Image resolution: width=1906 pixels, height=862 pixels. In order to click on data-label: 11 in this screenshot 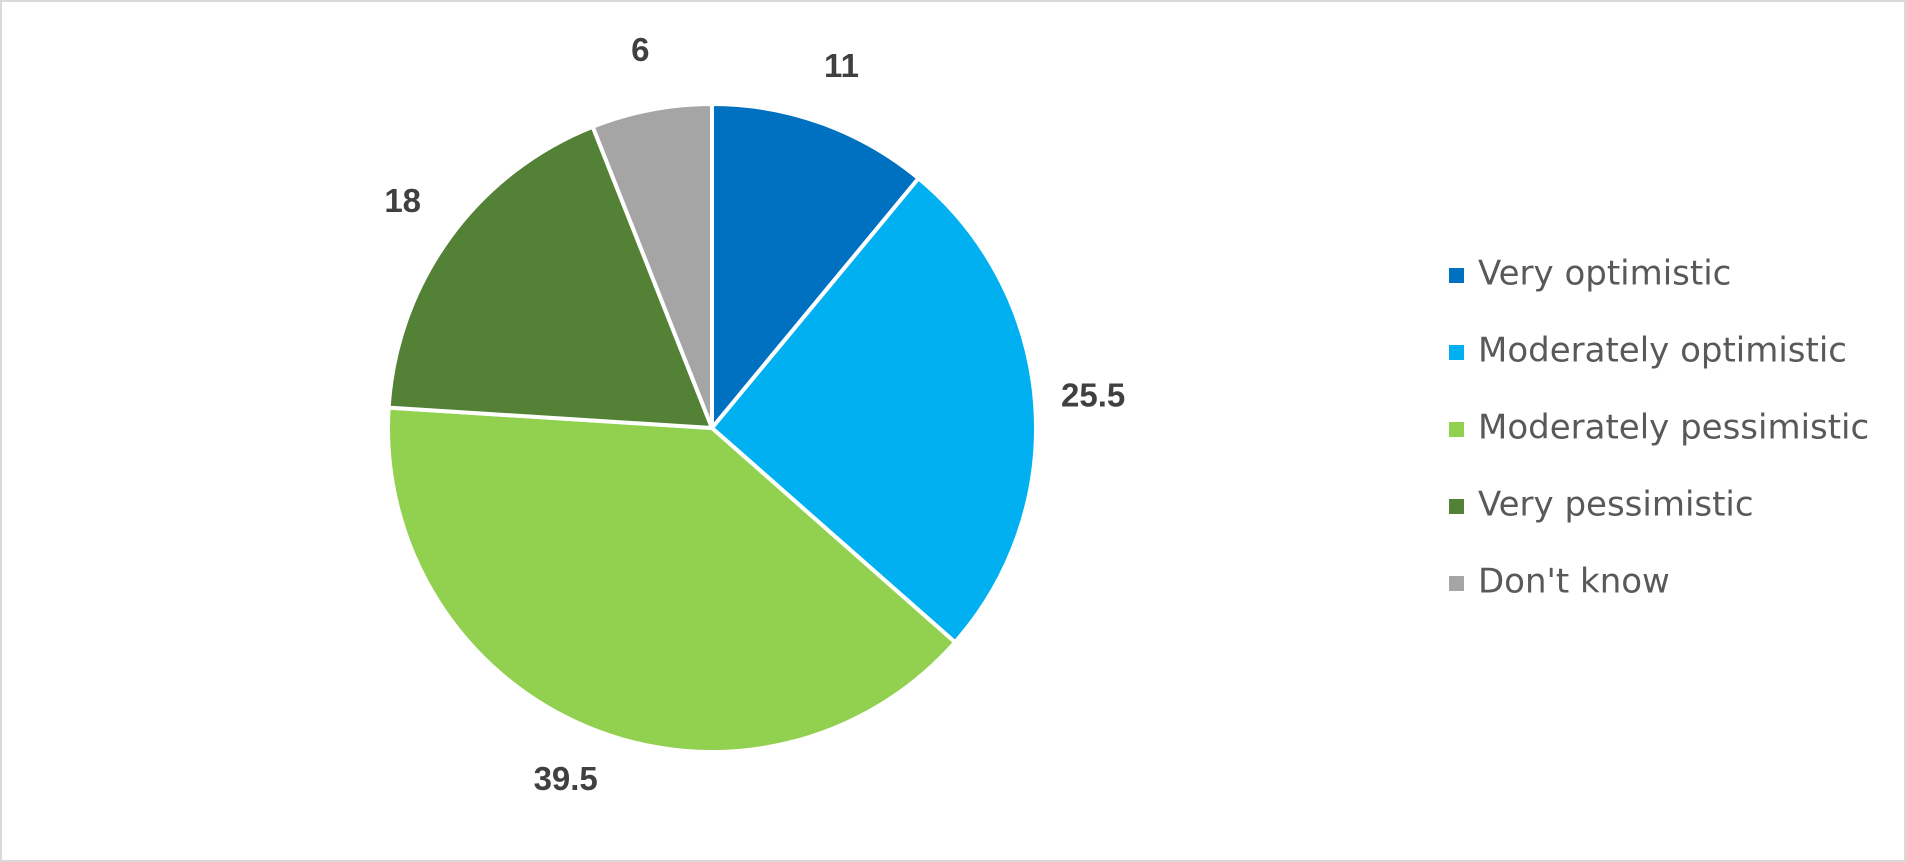, I will do `click(841, 65)`.